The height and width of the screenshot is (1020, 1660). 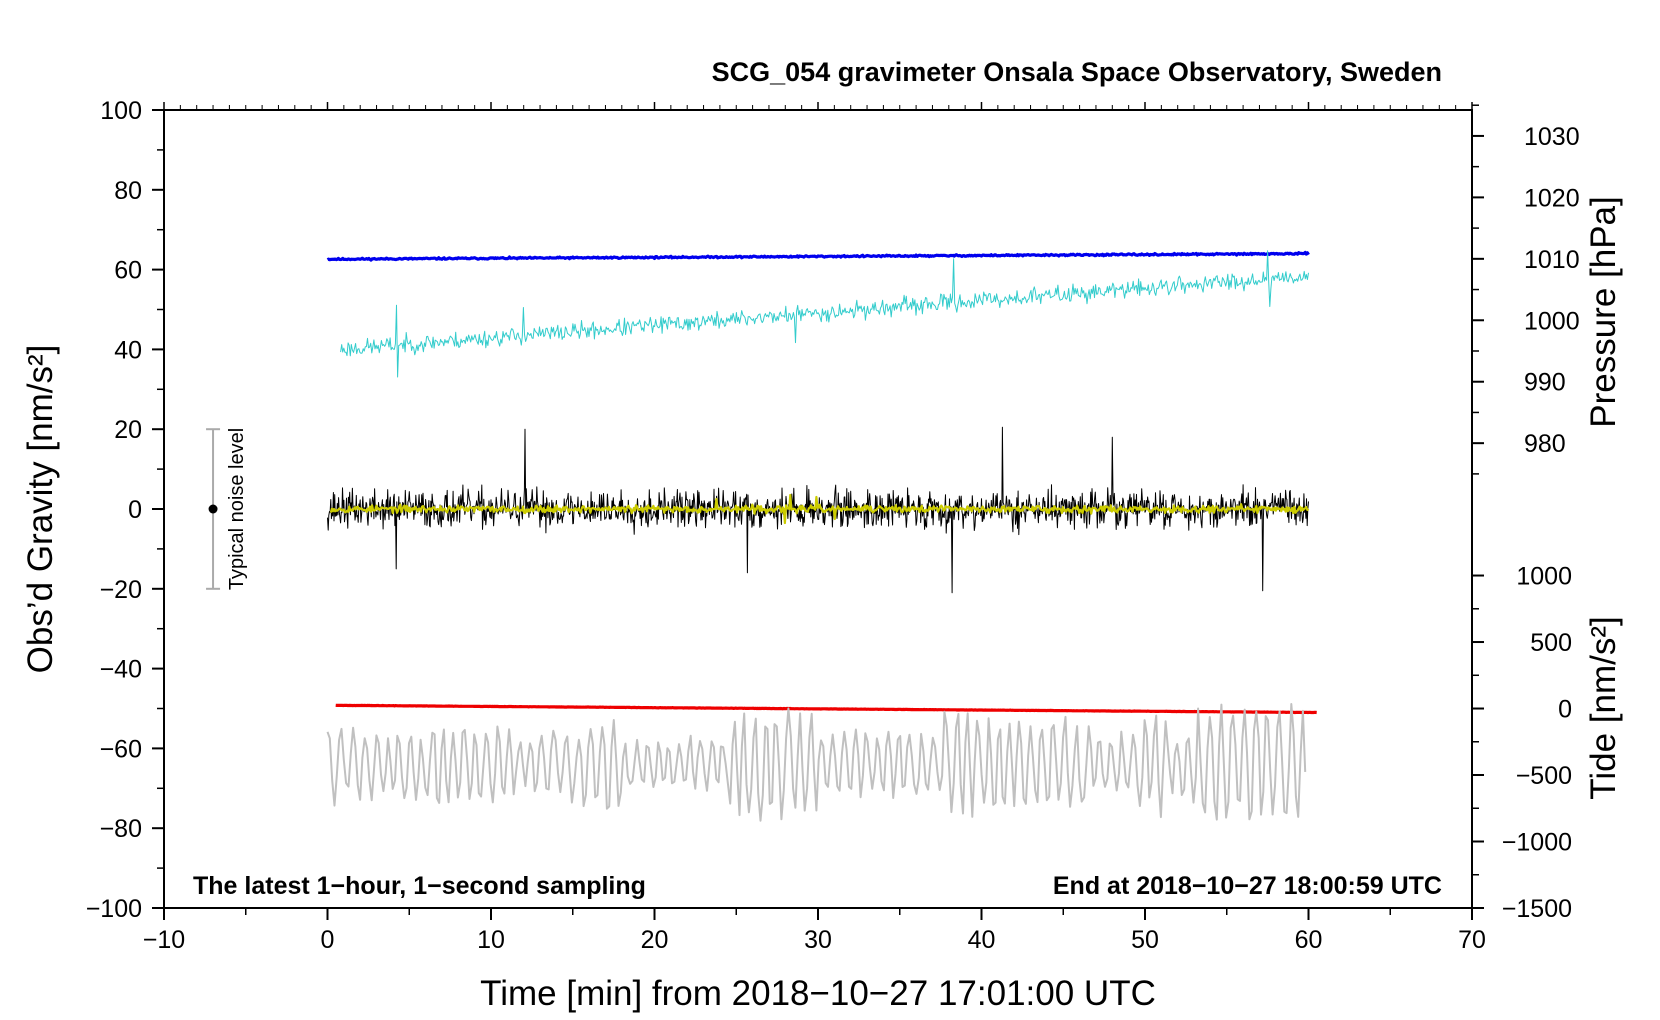 What do you see at coordinates (128, 350) in the screenshot?
I see `y-tick-label: 40` at bounding box center [128, 350].